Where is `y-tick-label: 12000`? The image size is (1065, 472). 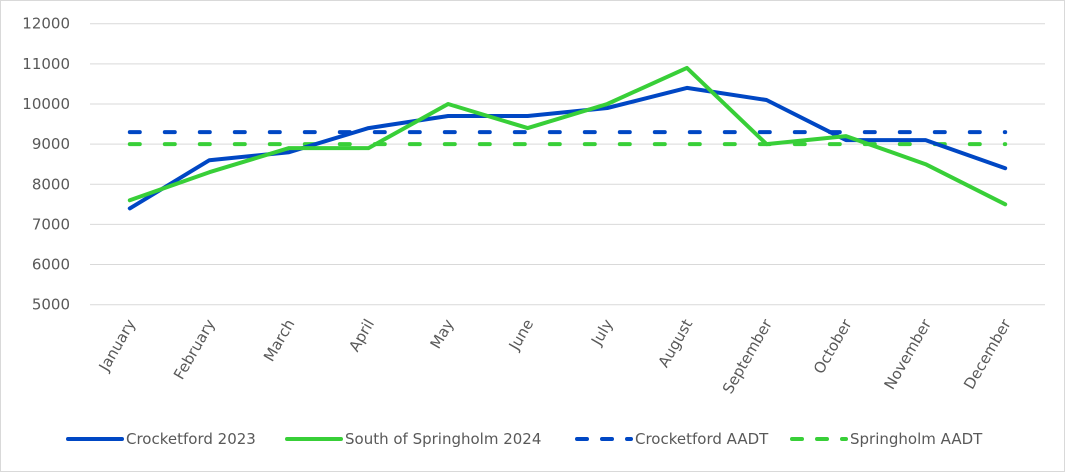 y-tick-label: 12000 is located at coordinates (46, 24).